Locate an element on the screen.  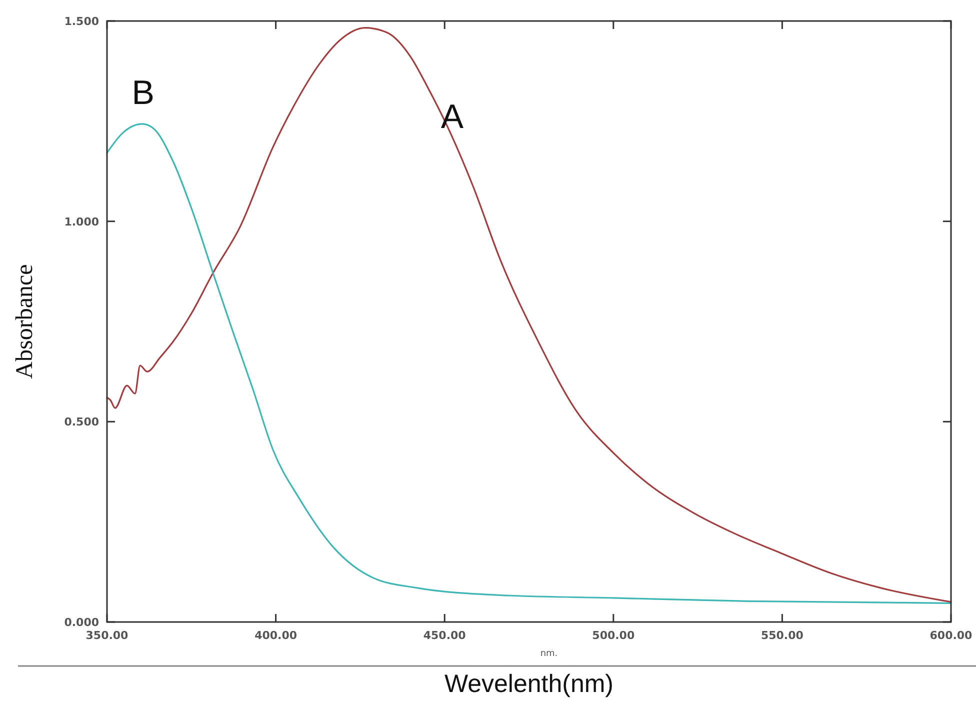
x-tick-label: 600.00 is located at coordinates (951, 635).